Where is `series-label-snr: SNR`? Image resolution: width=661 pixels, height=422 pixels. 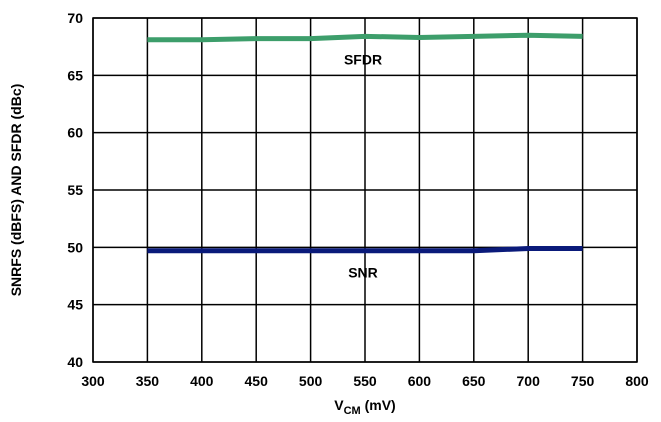
series-label-snr: SNR is located at coordinates (363, 272).